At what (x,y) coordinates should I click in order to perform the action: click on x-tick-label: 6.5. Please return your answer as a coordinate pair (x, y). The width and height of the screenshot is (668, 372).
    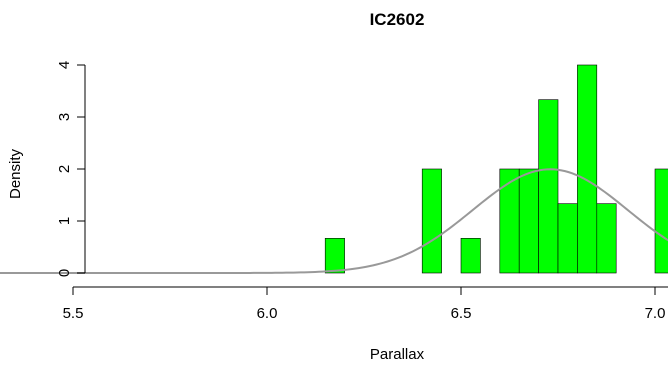
    Looking at the image, I should click on (461, 313).